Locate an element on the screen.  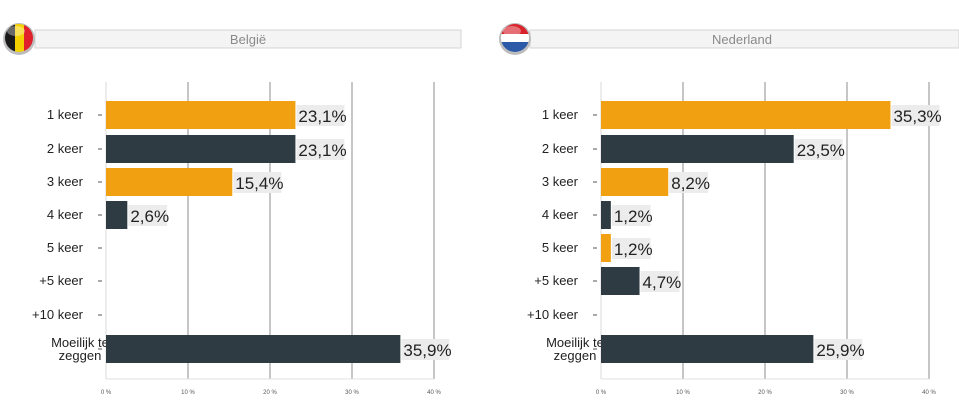
chart-title: België is located at coordinates (248, 39).